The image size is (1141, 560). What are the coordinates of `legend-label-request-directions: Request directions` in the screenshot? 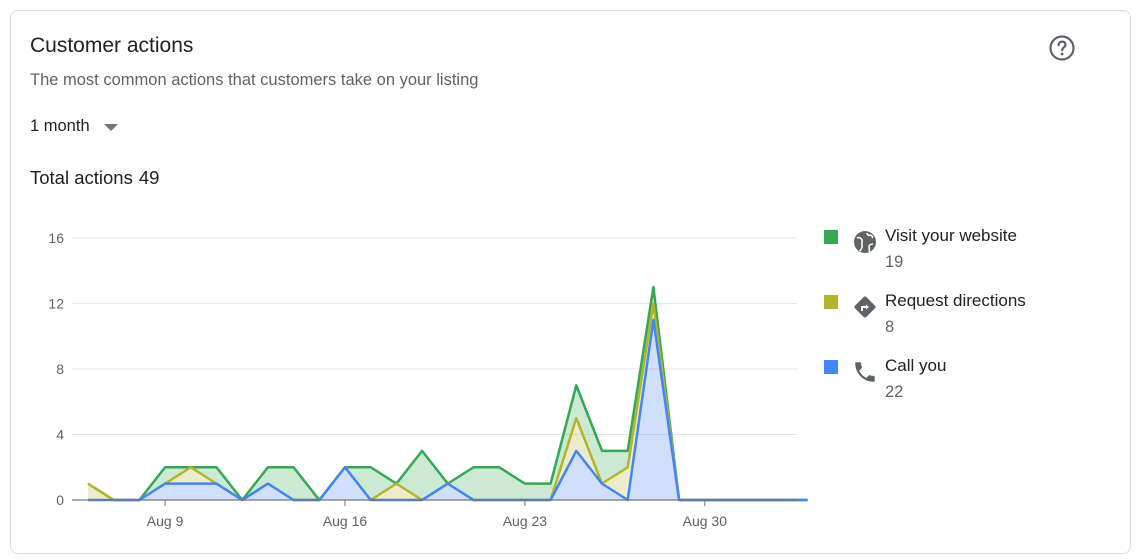 It's located at (955, 300).